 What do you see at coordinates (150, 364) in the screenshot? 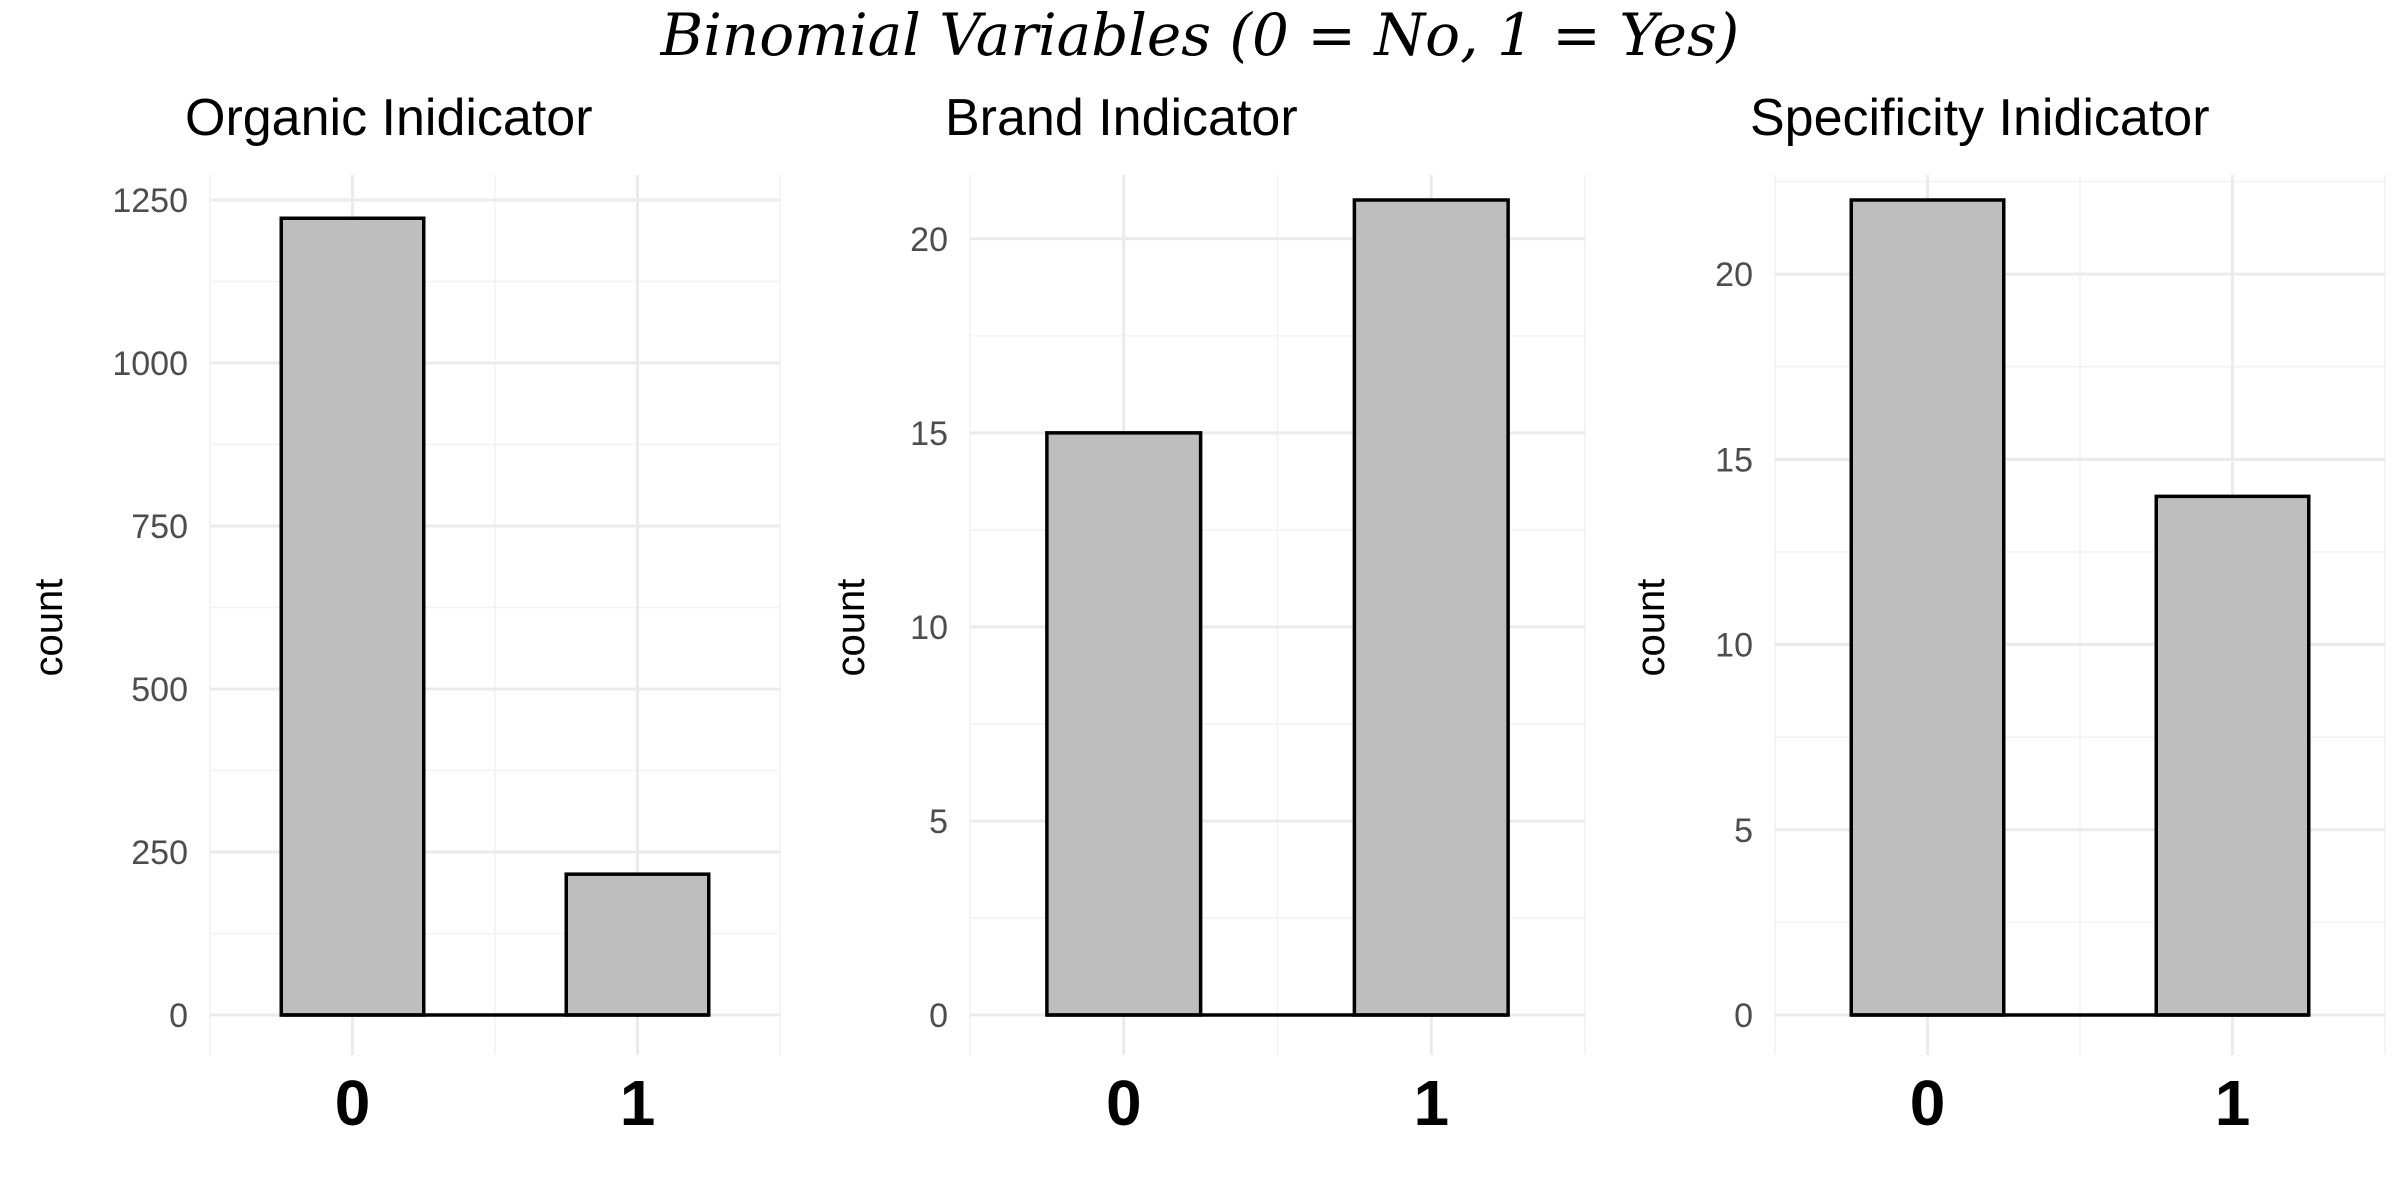
I see `y-tick-label: 1000` at bounding box center [150, 364].